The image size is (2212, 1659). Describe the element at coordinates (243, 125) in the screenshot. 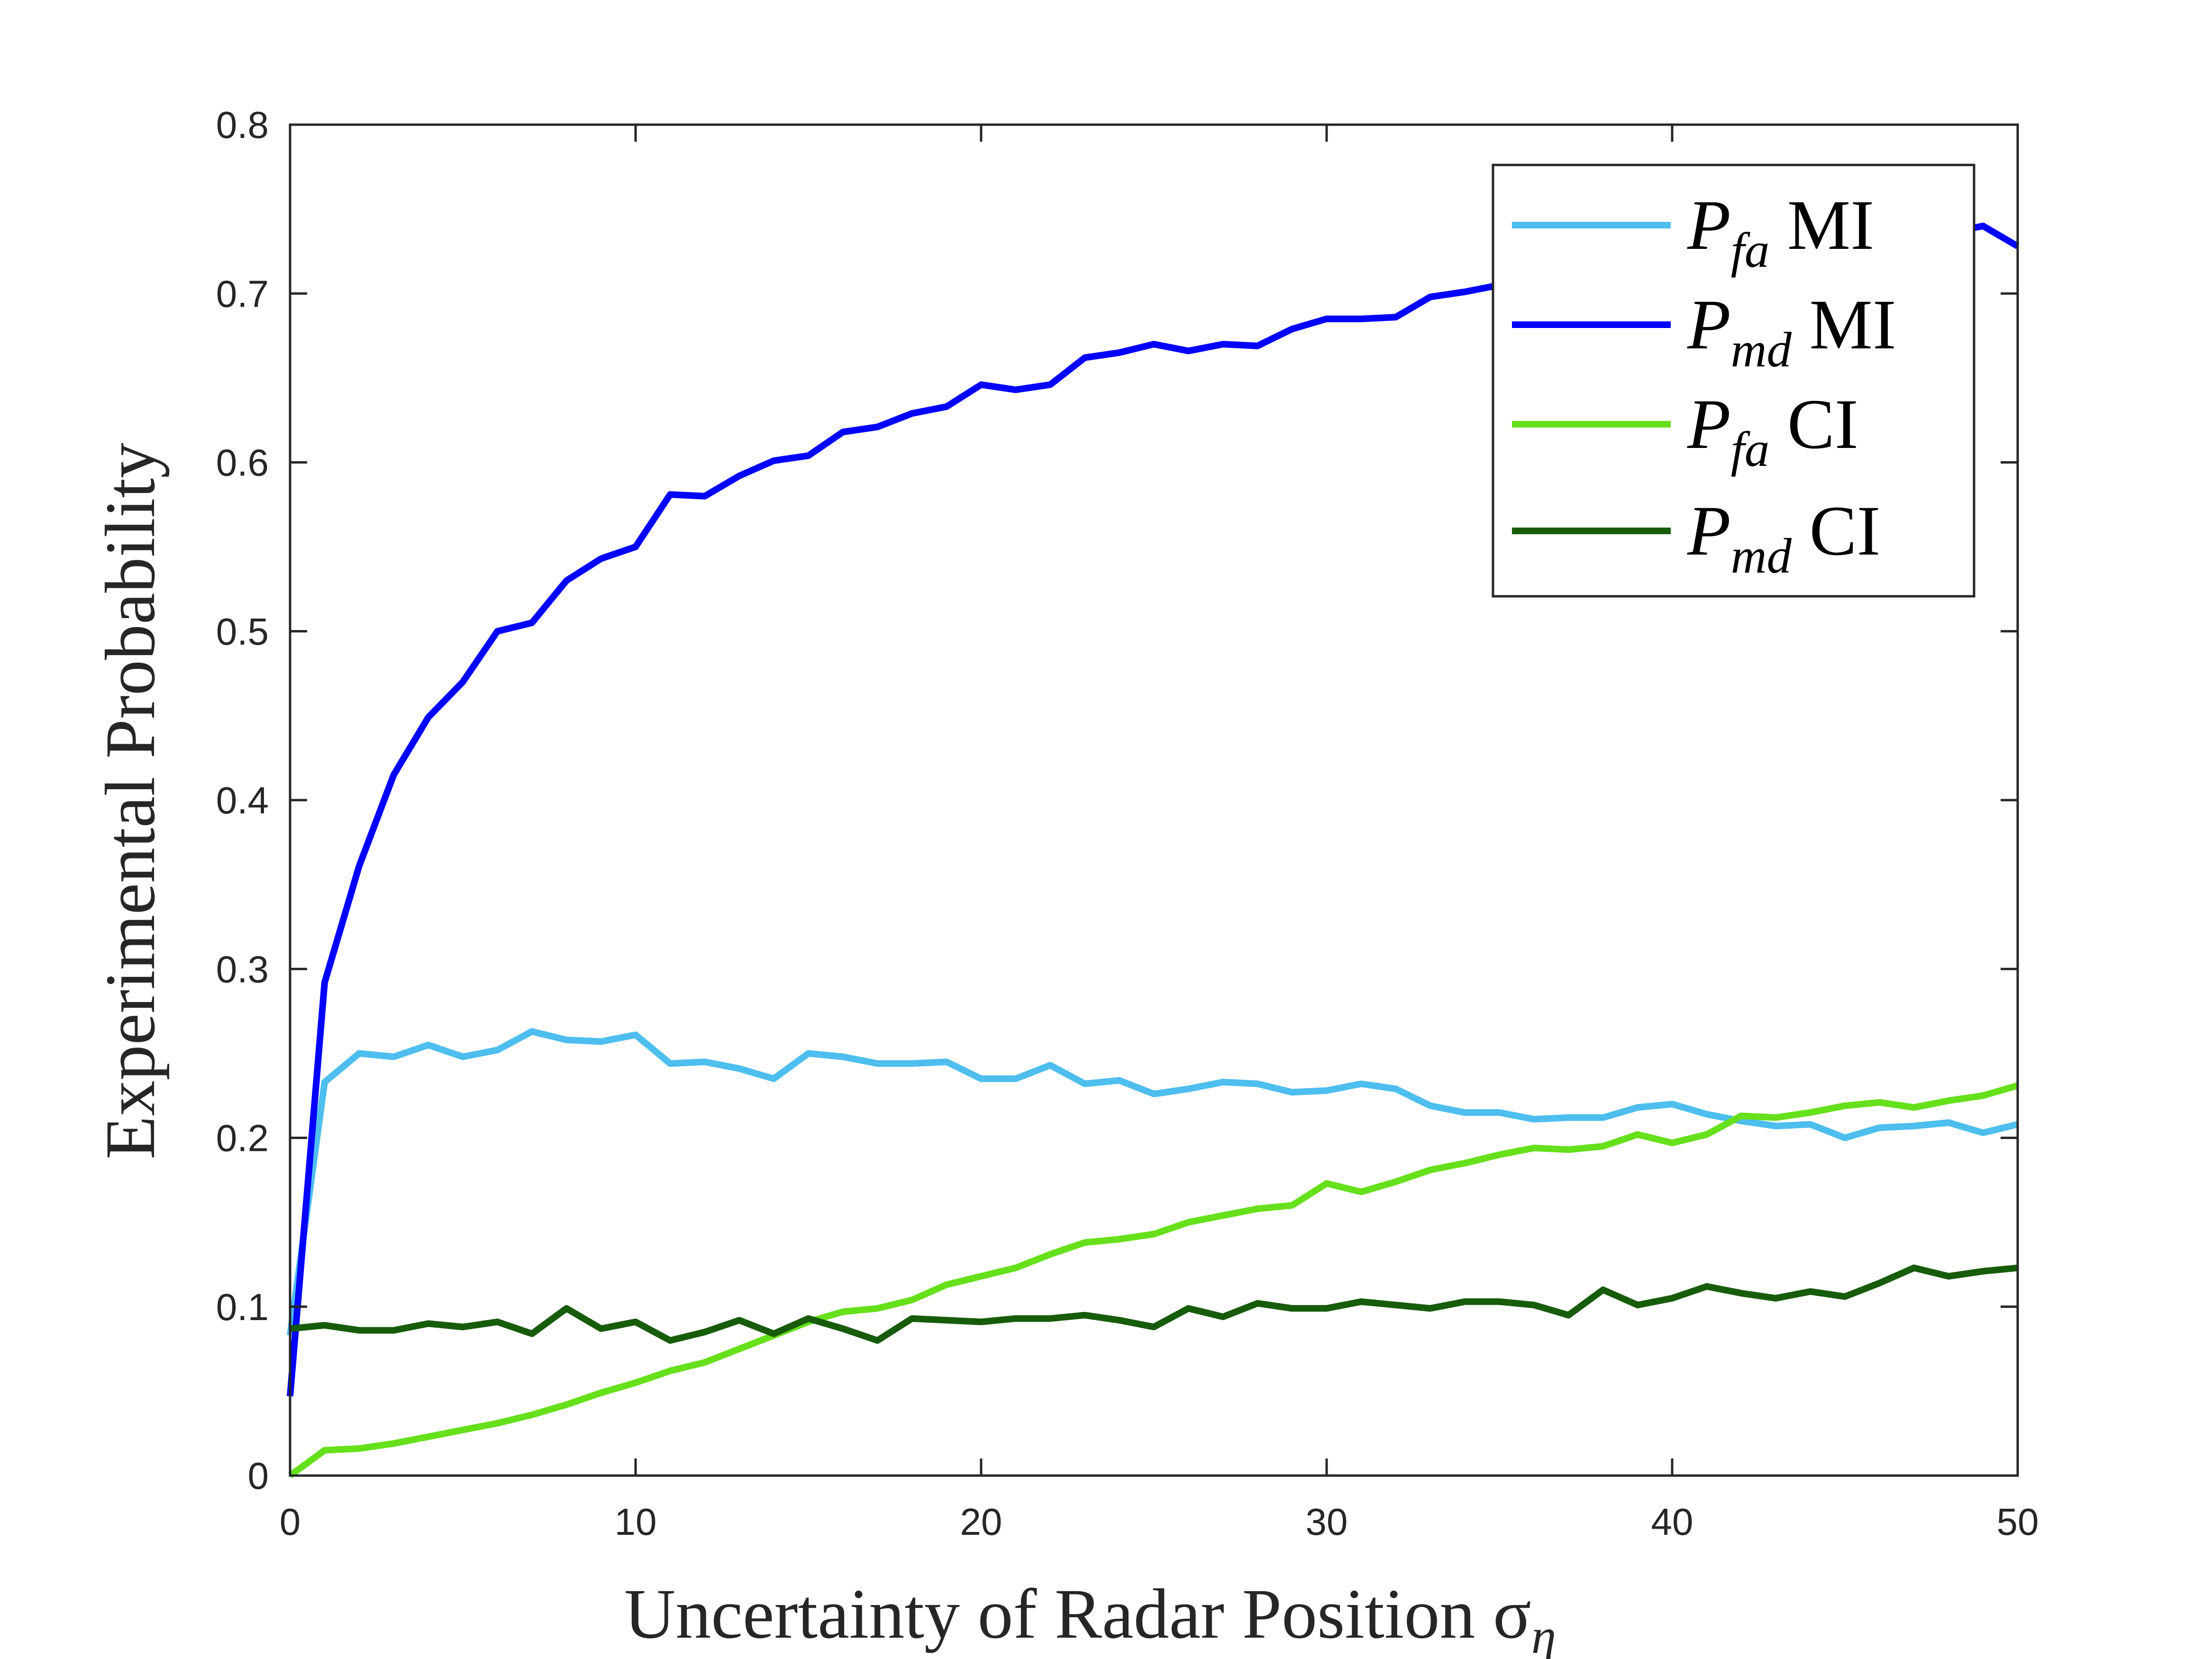

I see `y-tick-label: 0.8` at that location.